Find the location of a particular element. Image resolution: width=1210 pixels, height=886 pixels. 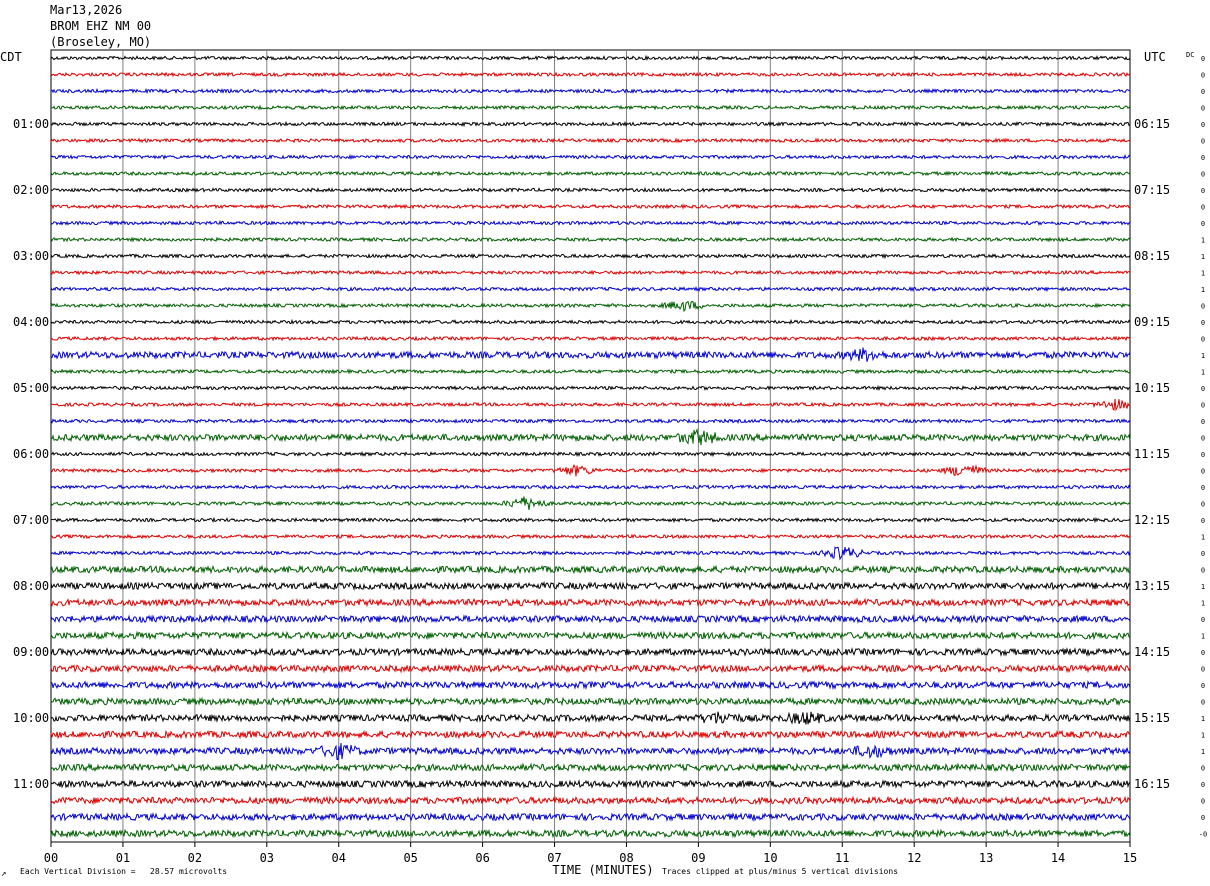

x-tick-label: 00 is located at coordinates (51, 858).